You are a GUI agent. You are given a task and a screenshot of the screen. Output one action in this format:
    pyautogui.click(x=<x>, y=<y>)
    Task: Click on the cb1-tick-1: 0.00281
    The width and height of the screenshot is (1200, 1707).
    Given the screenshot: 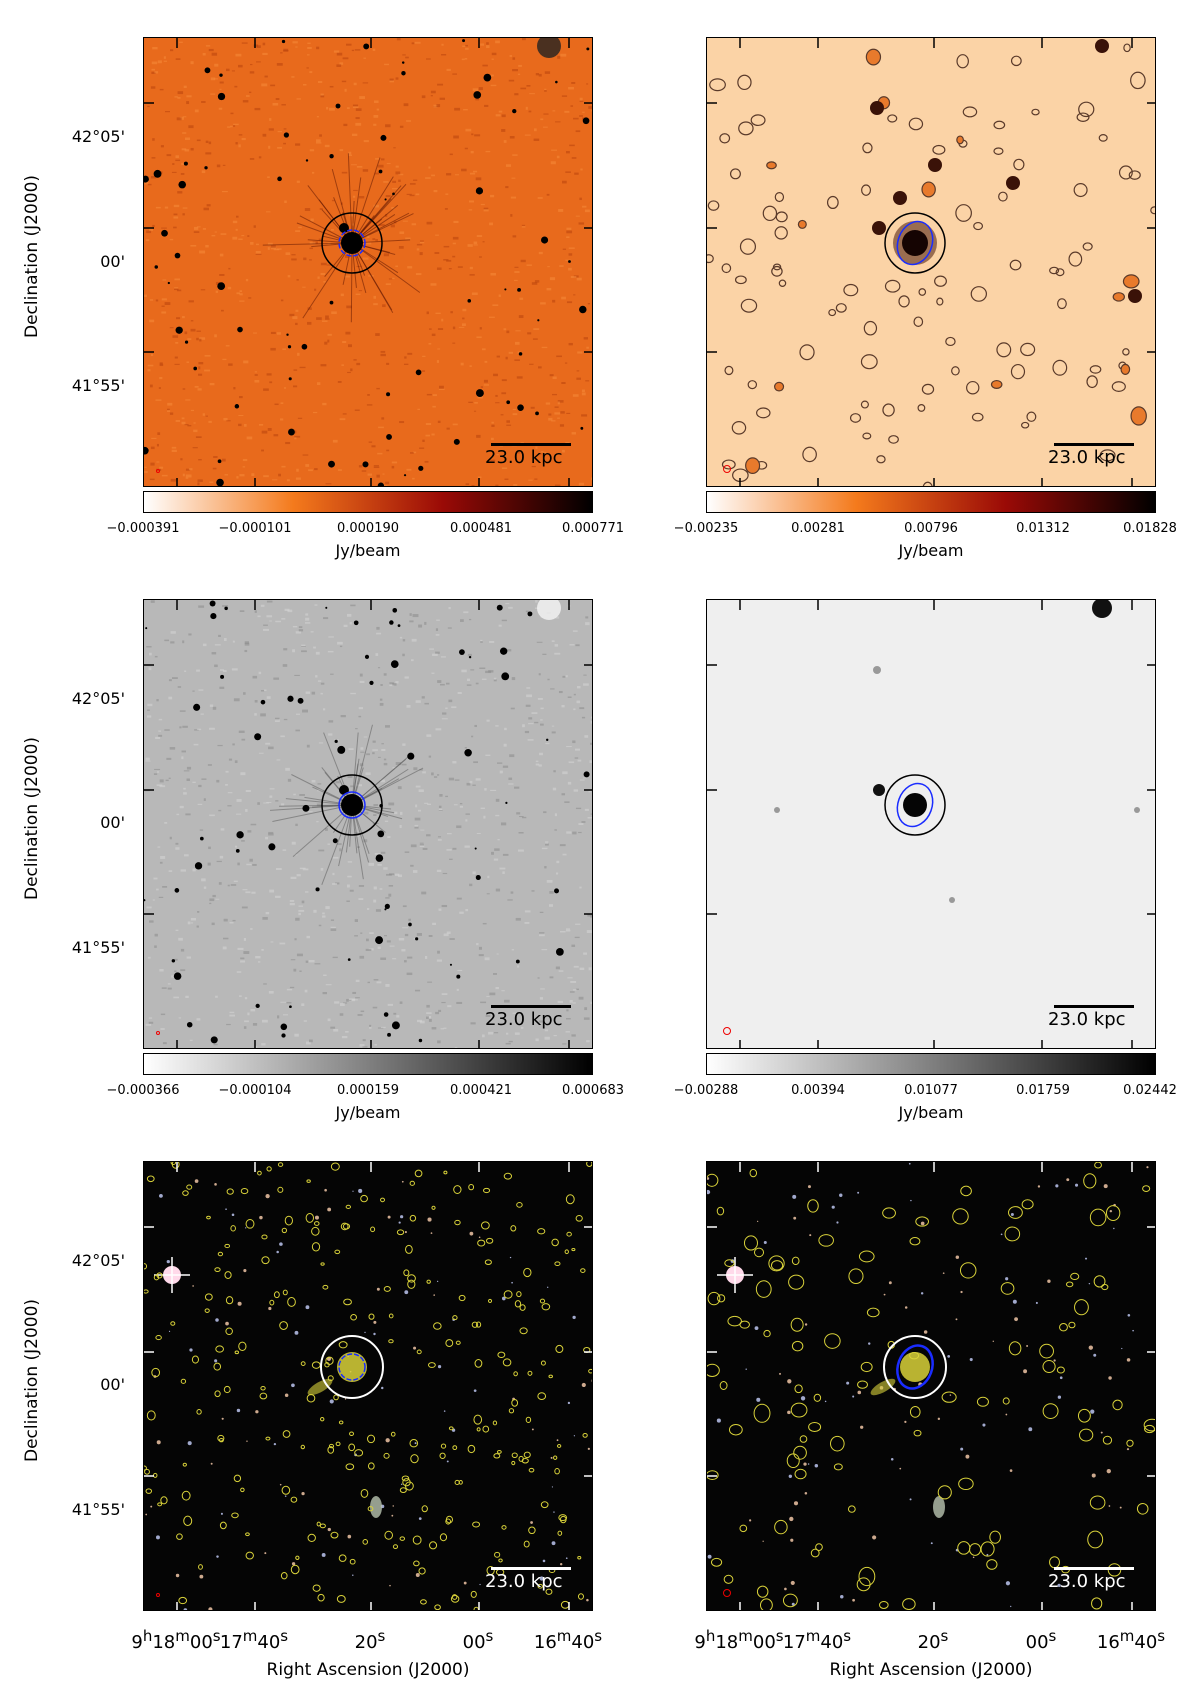 What is the action you would take?
    pyautogui.click(x=818, y=528)
    